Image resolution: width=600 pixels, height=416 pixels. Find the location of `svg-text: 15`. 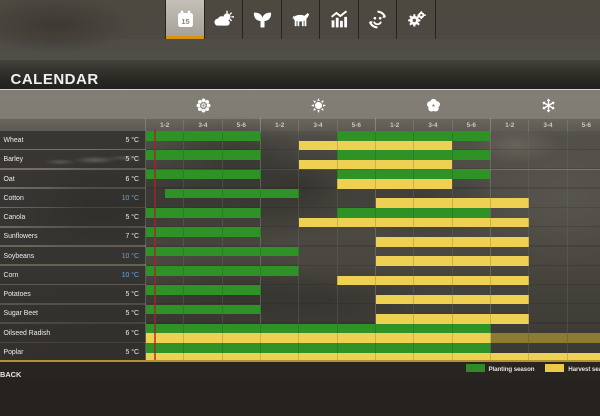

svg-text: 15 is located at coordinates (185, 20).